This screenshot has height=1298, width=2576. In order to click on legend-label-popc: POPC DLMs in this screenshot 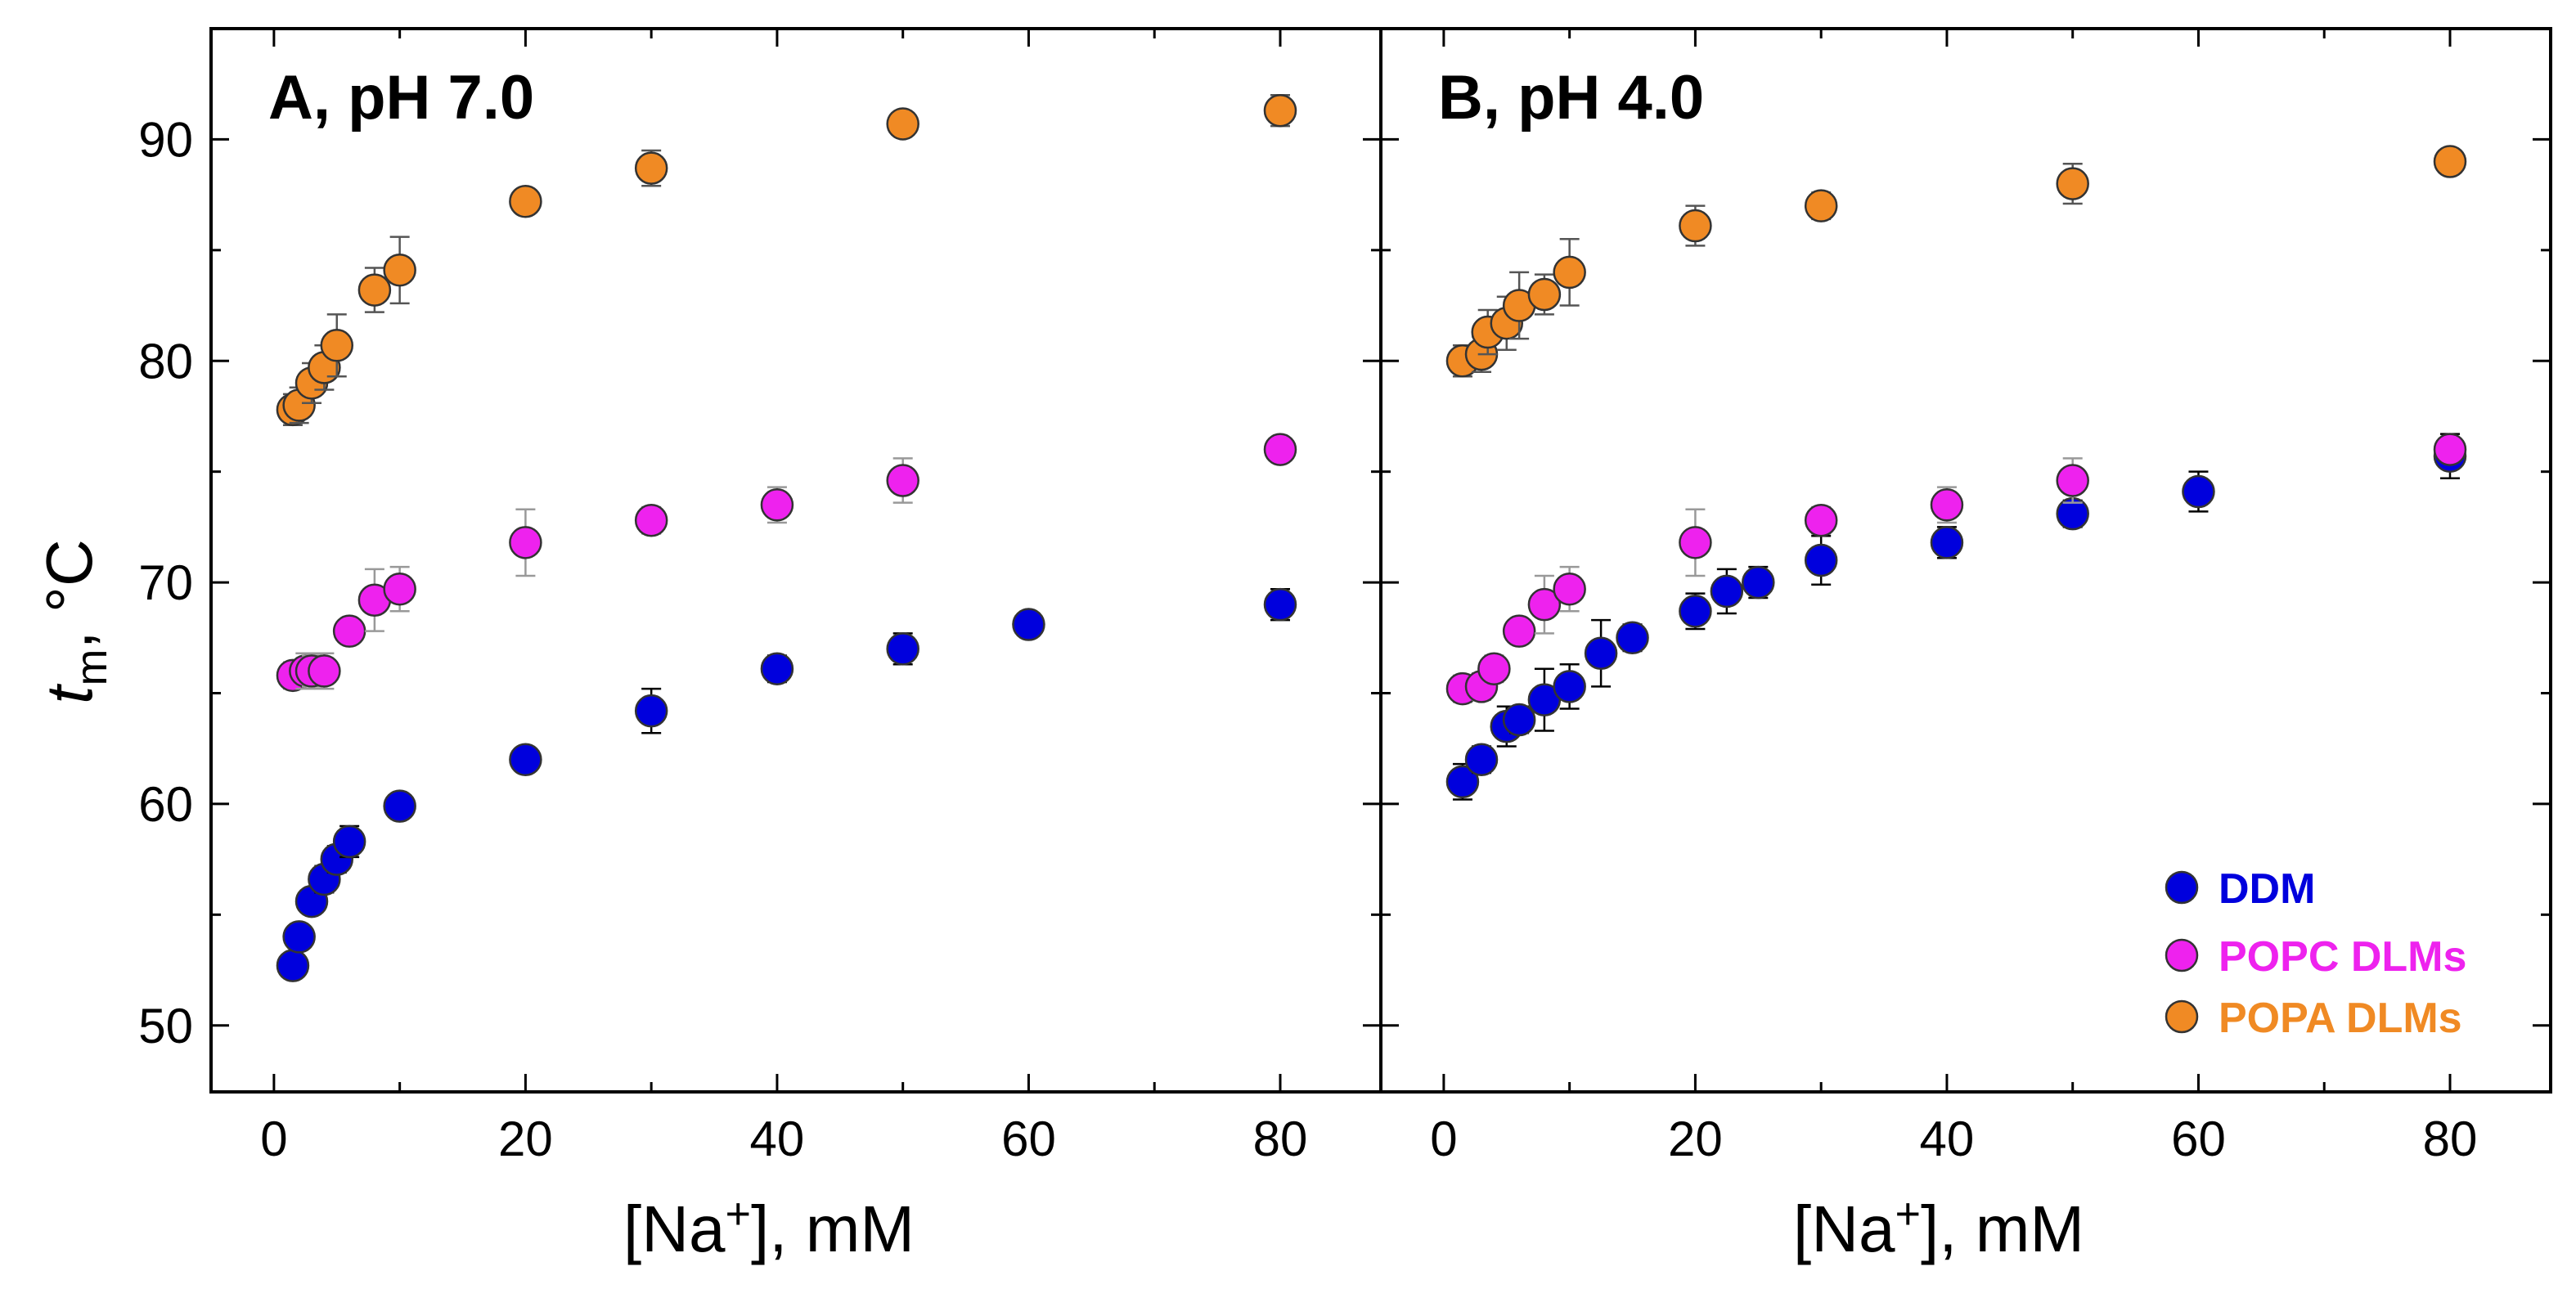, I will do `click(2342, 957)`.